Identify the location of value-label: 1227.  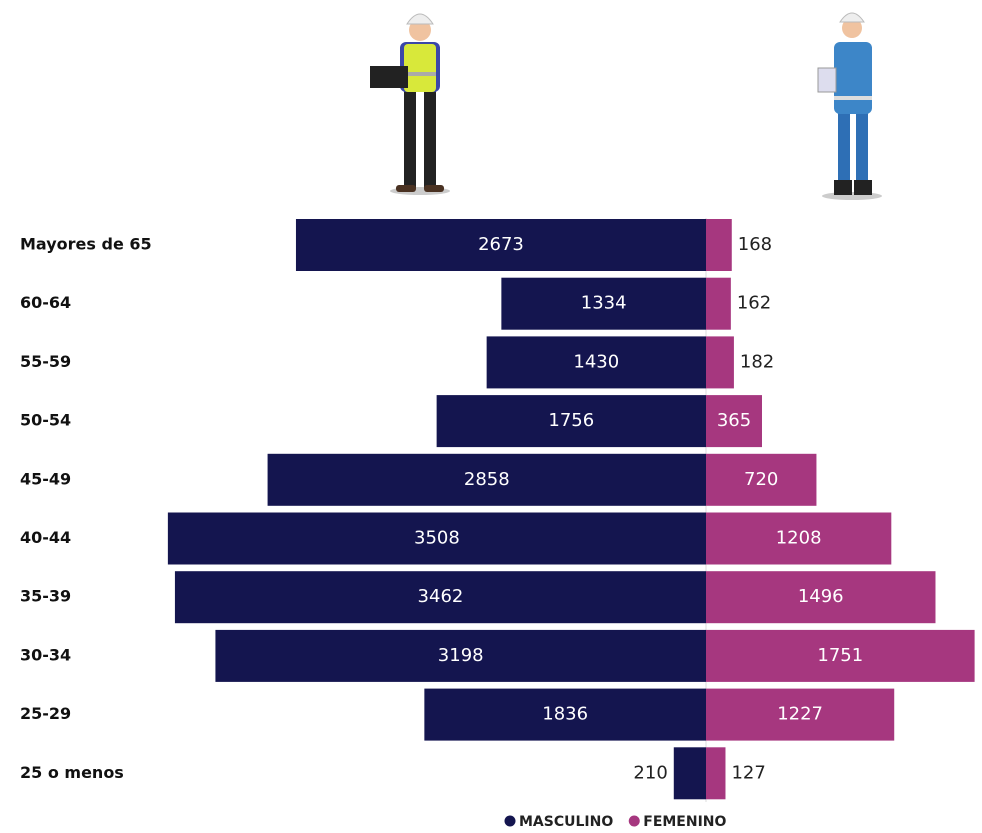
(800, 714).